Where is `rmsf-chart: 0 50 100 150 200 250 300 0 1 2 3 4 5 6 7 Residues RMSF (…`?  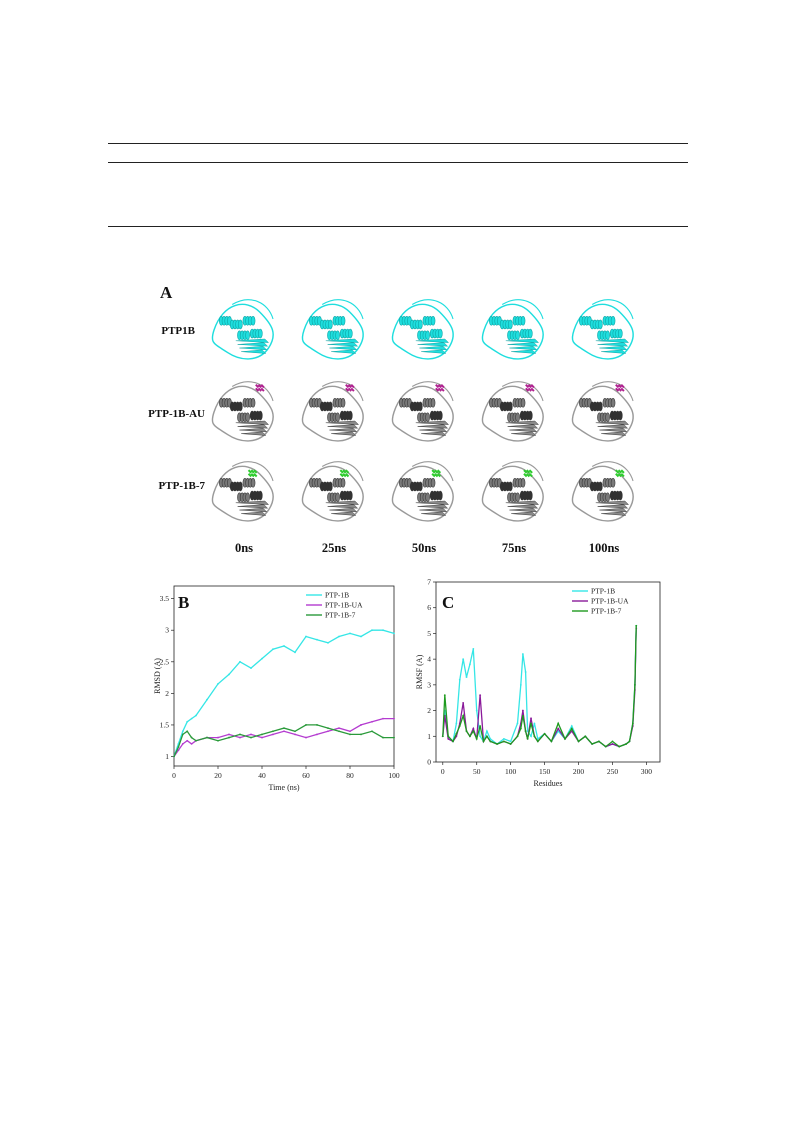 rmsf-chart: 0 50 100 150 200 250 300 0 1 2 3 4 5 6 7 Residues RMSF (… is located at coordinates (538, 683).